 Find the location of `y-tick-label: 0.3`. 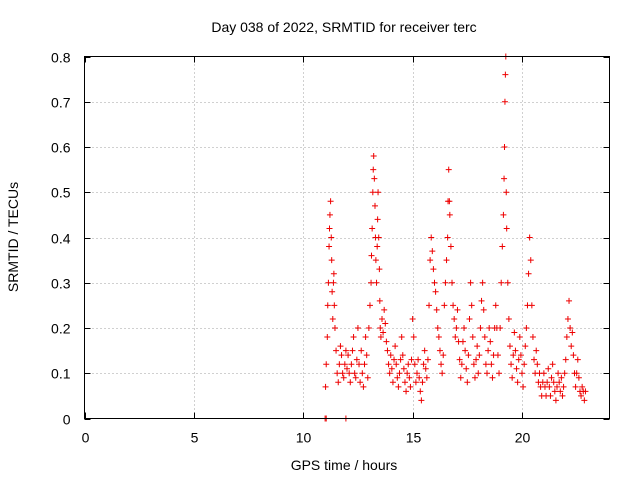

y-tick-label: 0.3 is located at coordinates (61, 284).